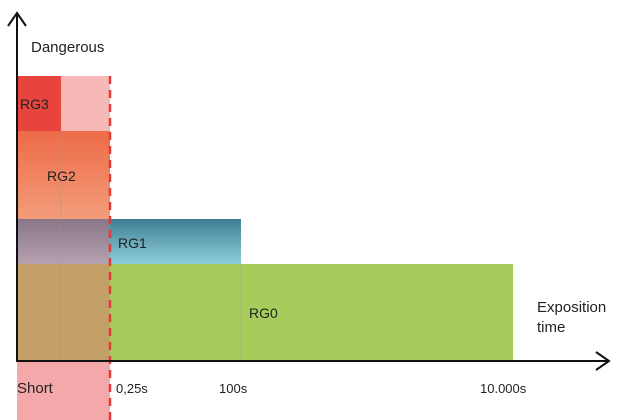 This screenshot has height=420, width=625. Describe the element at coordinates (551, 327) in the screenshot. I see `x-axis-label-line2: time` at that location.